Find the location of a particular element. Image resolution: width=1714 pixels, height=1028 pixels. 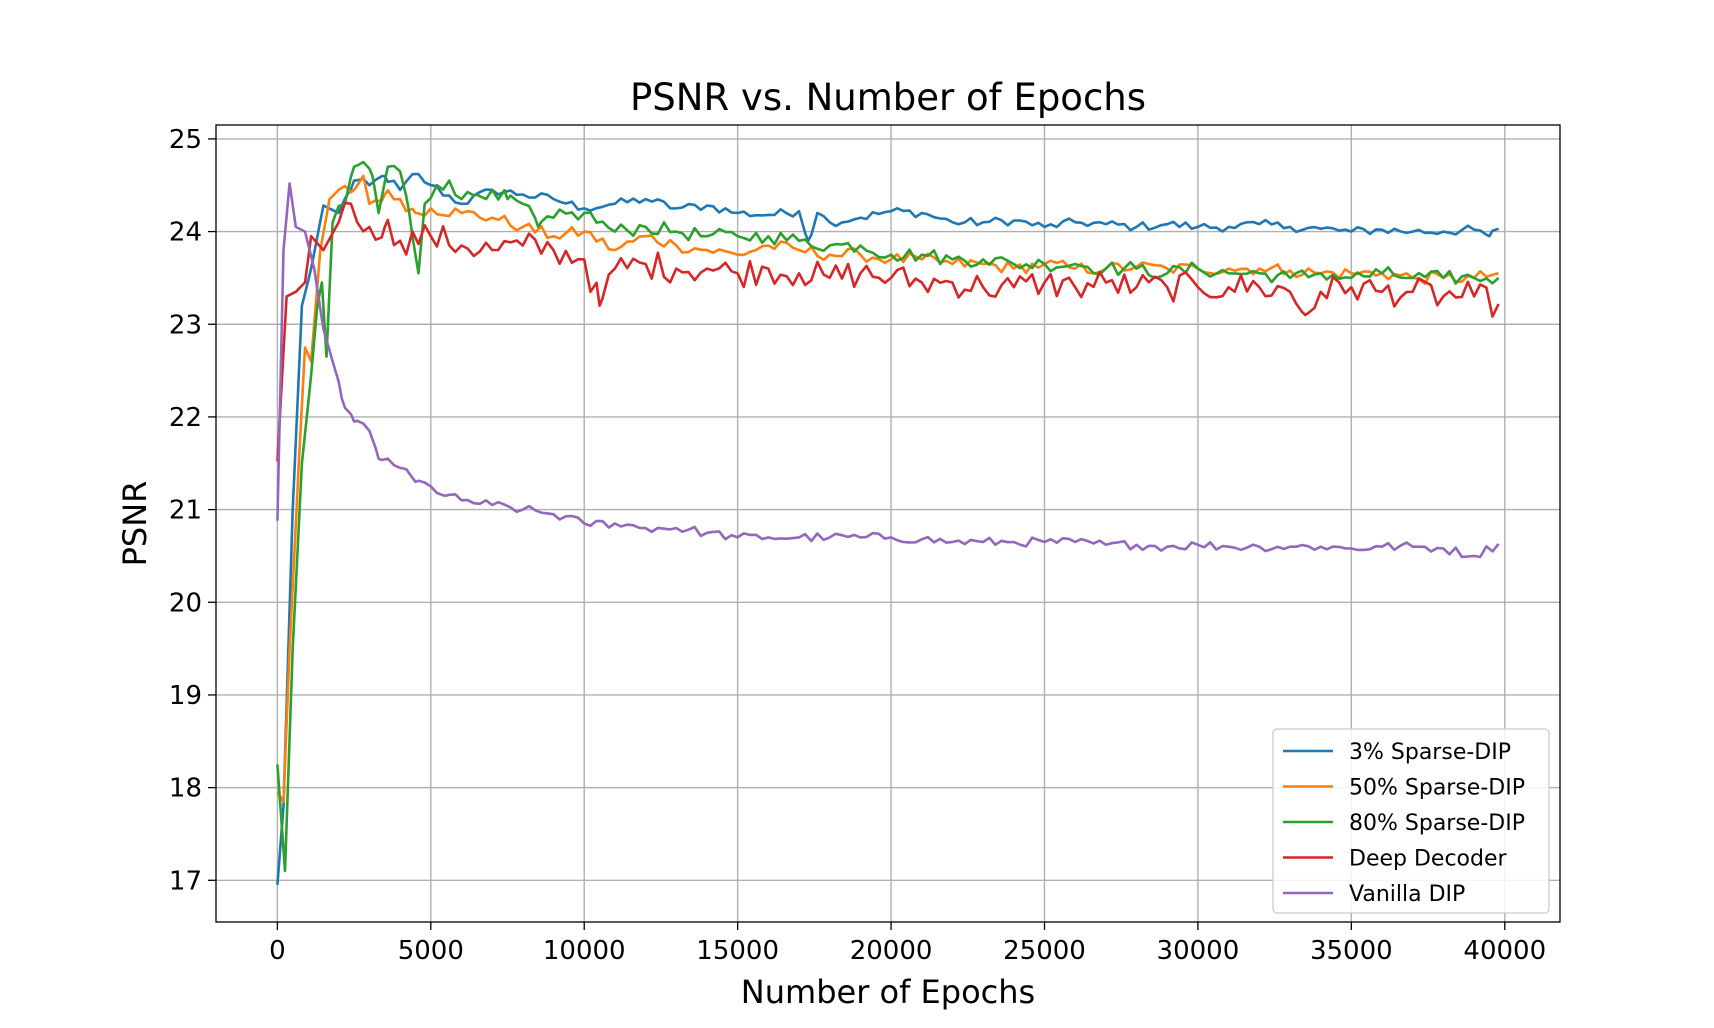

legend-label: 80% Sparse-DIP is located at coordinates (1437, 823).